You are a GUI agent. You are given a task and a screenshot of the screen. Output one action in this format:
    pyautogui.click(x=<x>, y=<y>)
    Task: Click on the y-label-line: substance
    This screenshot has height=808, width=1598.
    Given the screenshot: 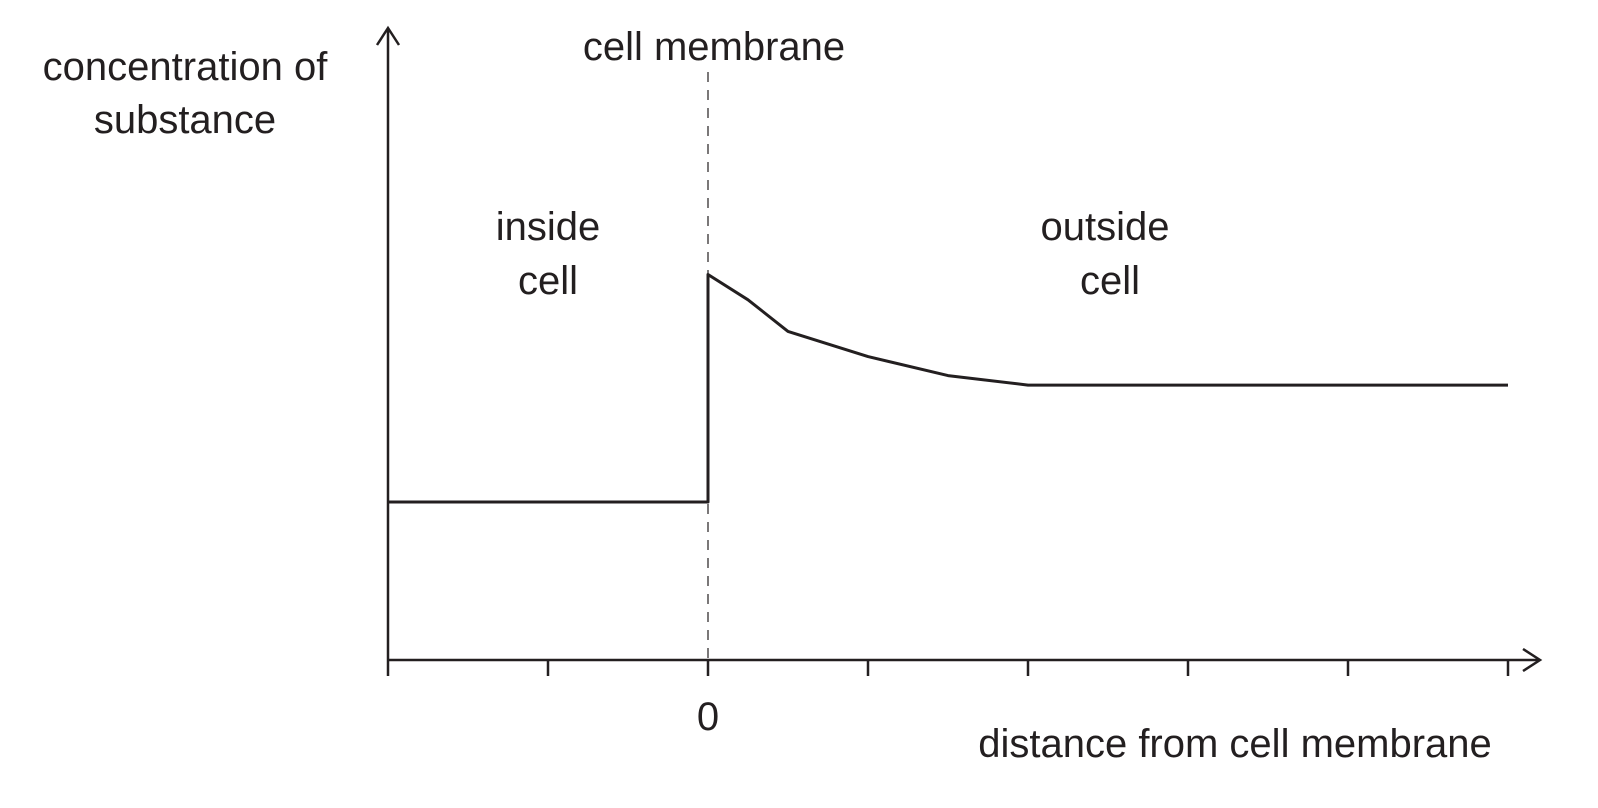 What is the action you would take?
    pyautogui.click(x=185, y=120)
    